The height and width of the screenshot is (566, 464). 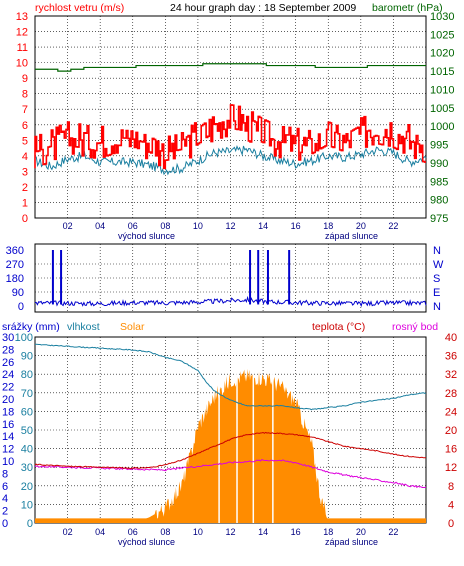 What do you see at coordinates (442, 109) in the screenshot?
I see `barometer-y-tick: 1005` at bounding box center [442, 109].